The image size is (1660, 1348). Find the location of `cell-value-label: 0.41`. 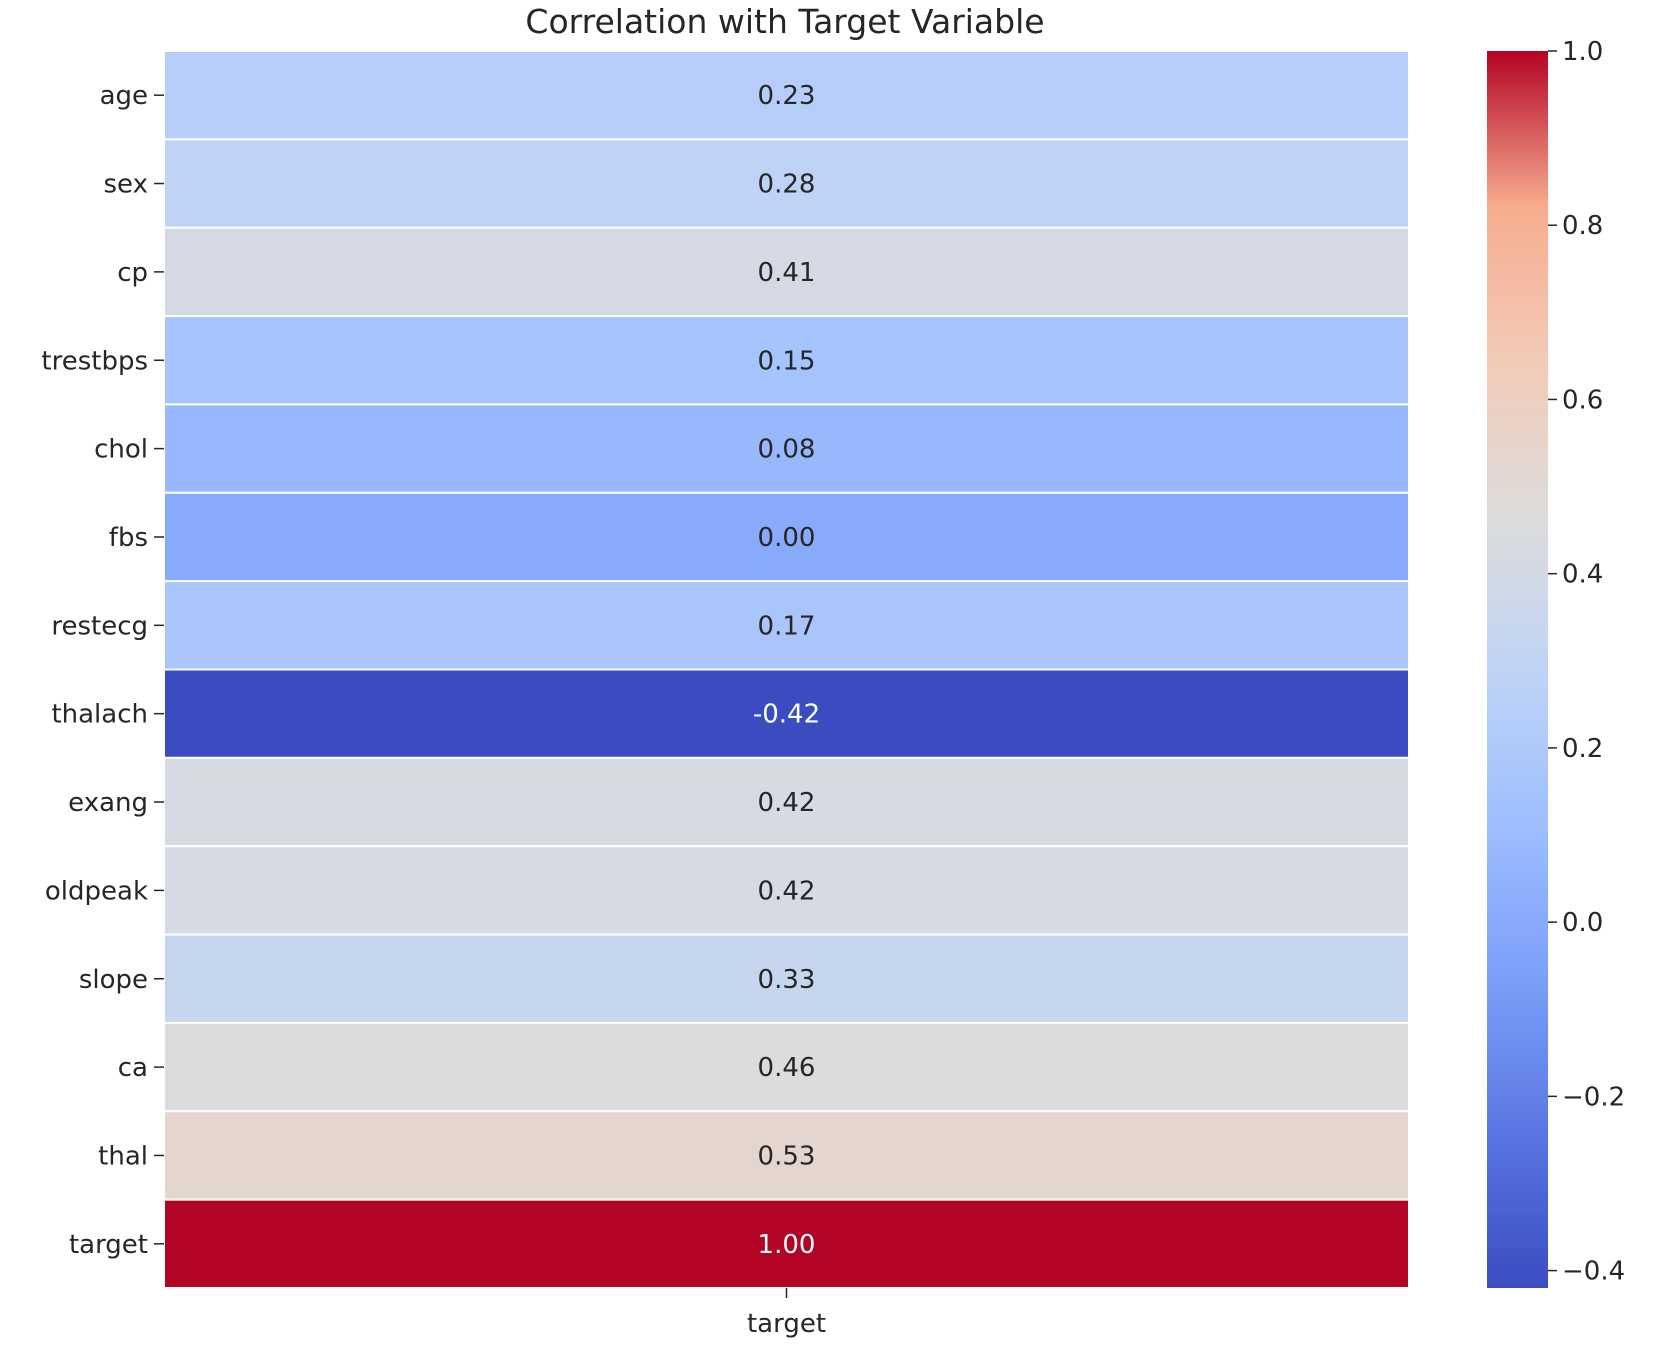

cell-value-label: 0.41 is located at coordinates (787, 273).